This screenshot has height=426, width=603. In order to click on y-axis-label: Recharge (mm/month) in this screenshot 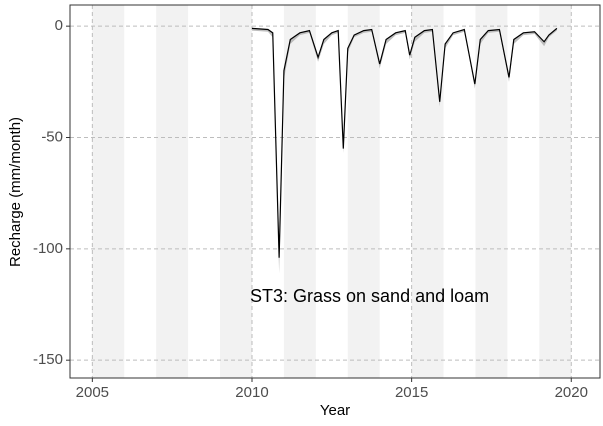, I will do `click(15, 192)`.